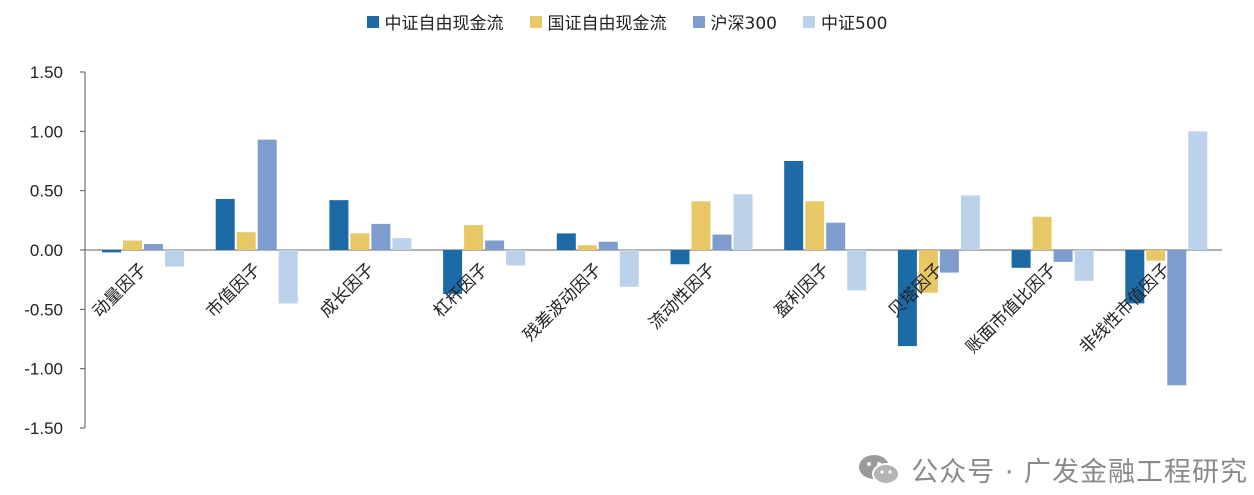 This screenshot has width=1254, height=495. I want to click on legend-label: 中证自由现金流, so click(444, 24).